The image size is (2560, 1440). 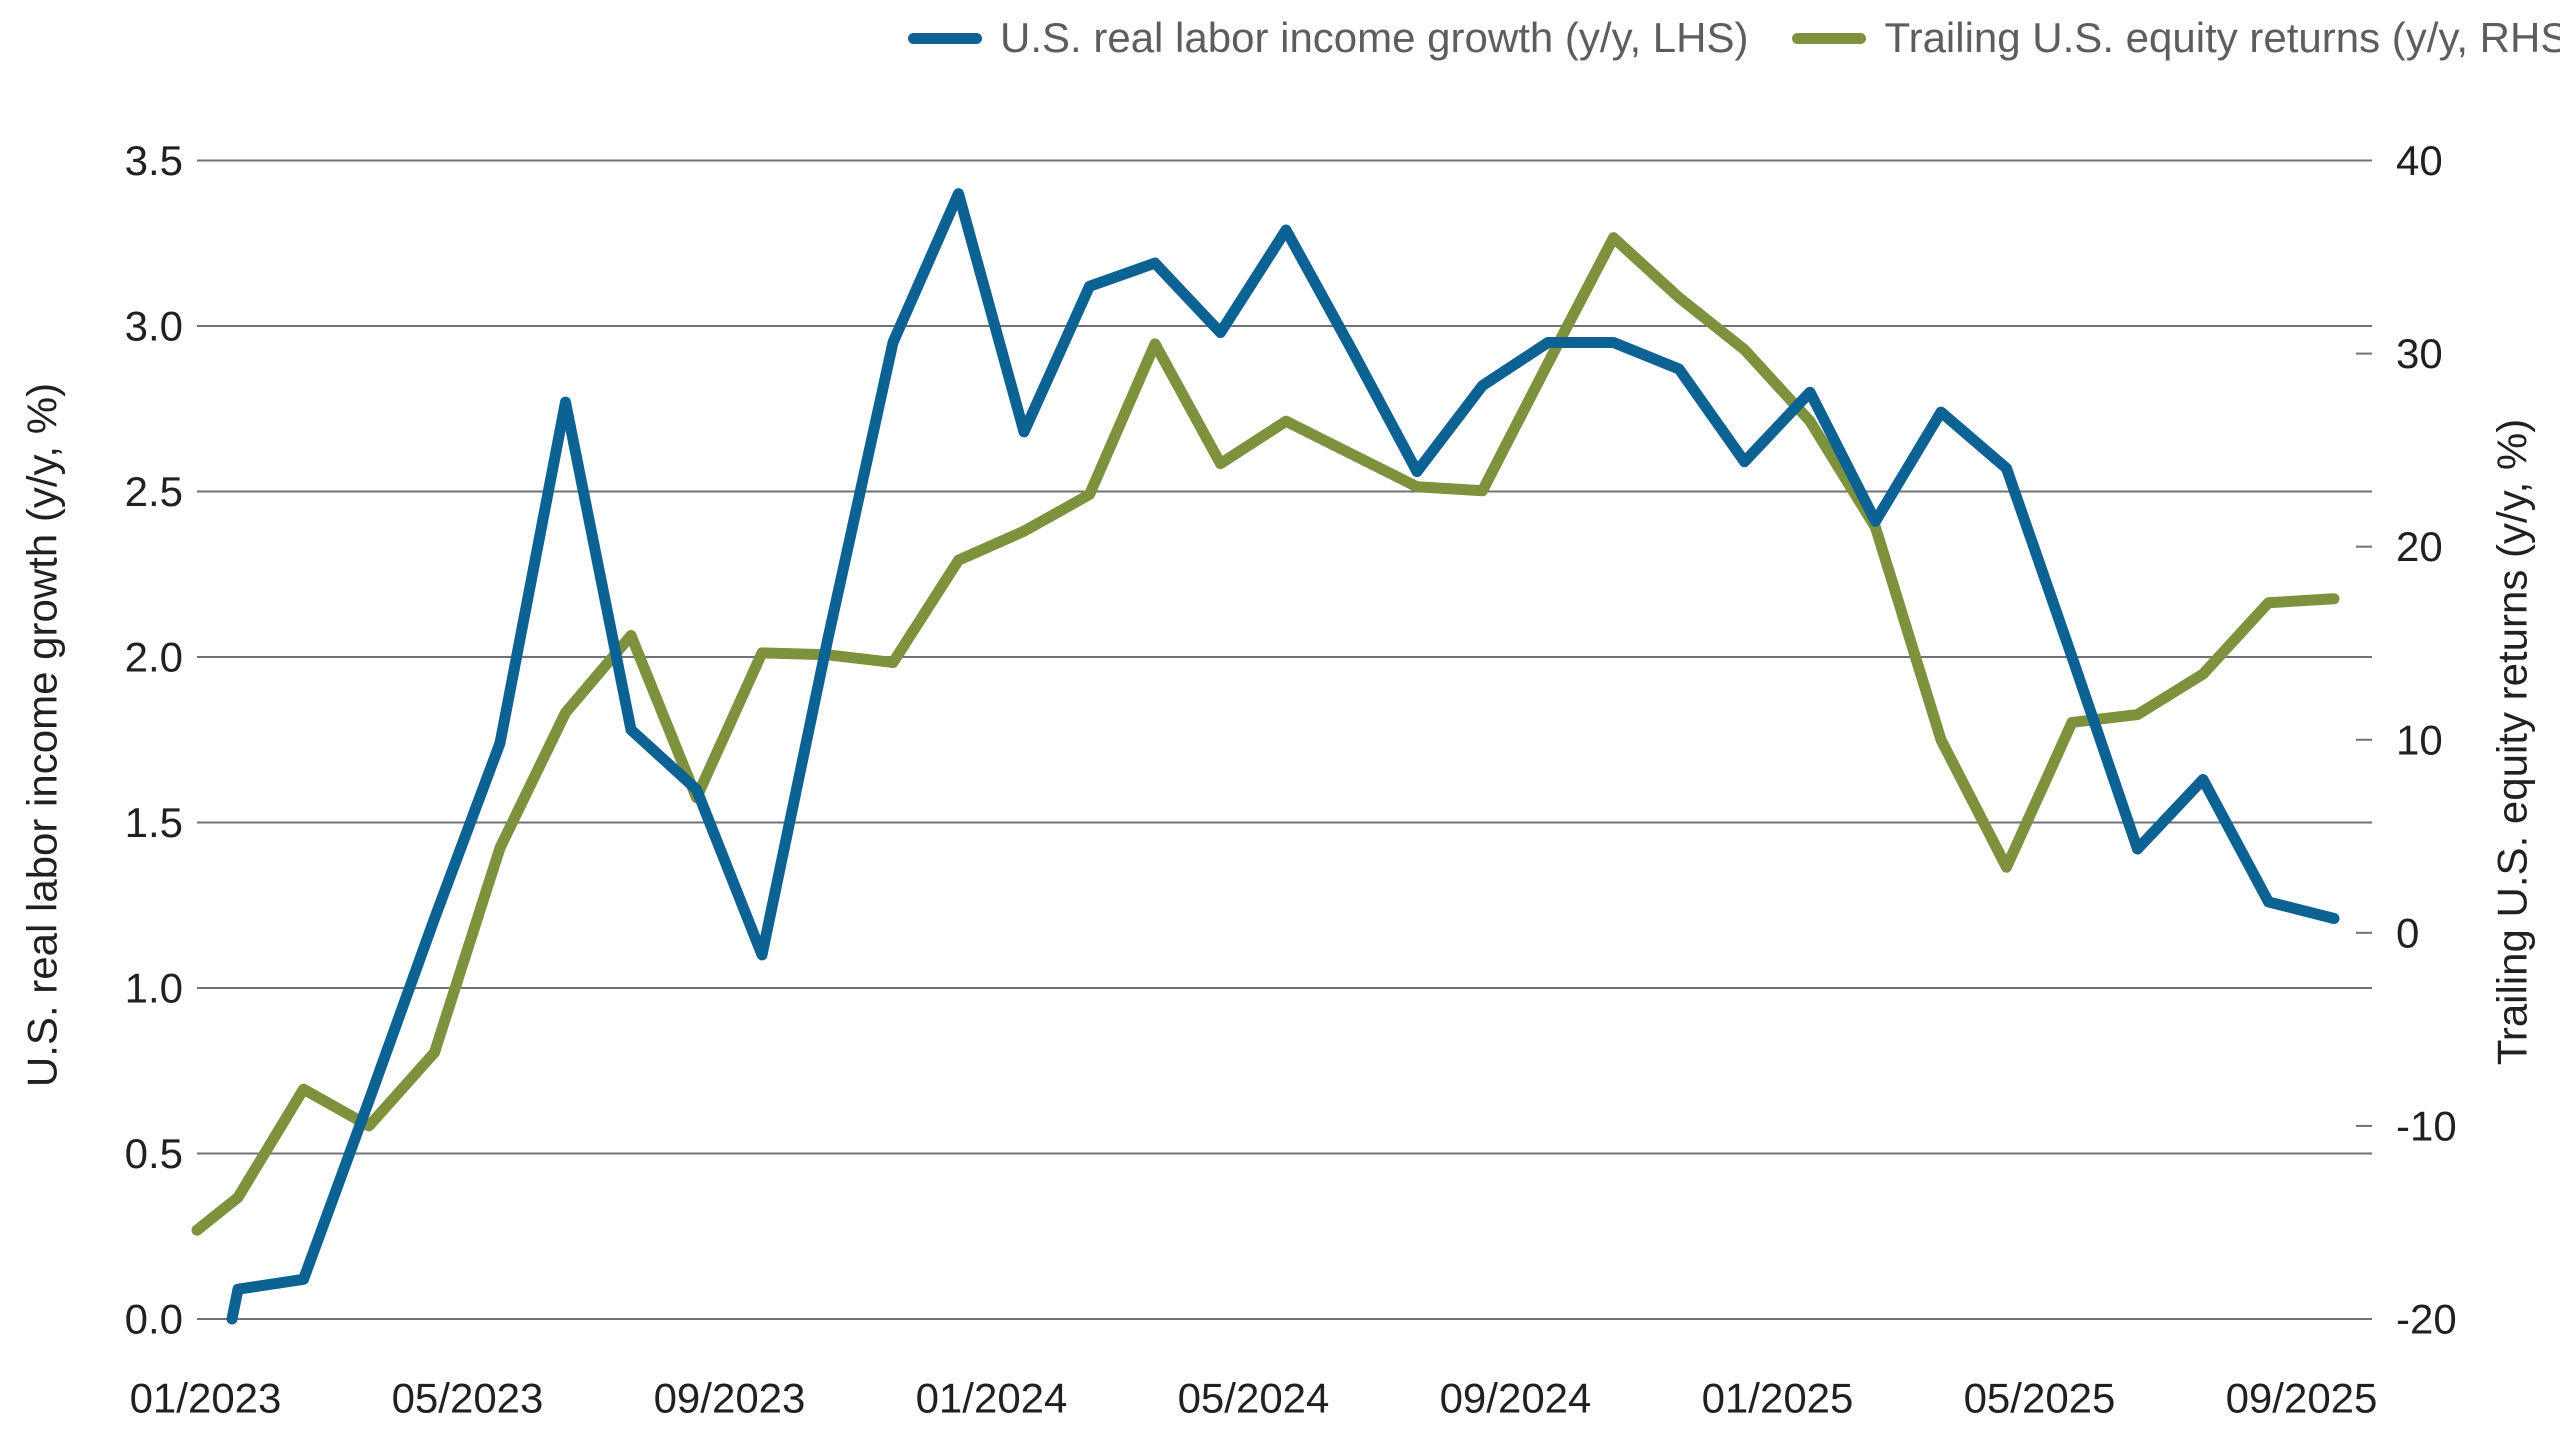 What do you see at coordinates (2419, 739) in the screenshot?
I see `right-axis-tick-label: 10` at bounding box center [2419, 739].